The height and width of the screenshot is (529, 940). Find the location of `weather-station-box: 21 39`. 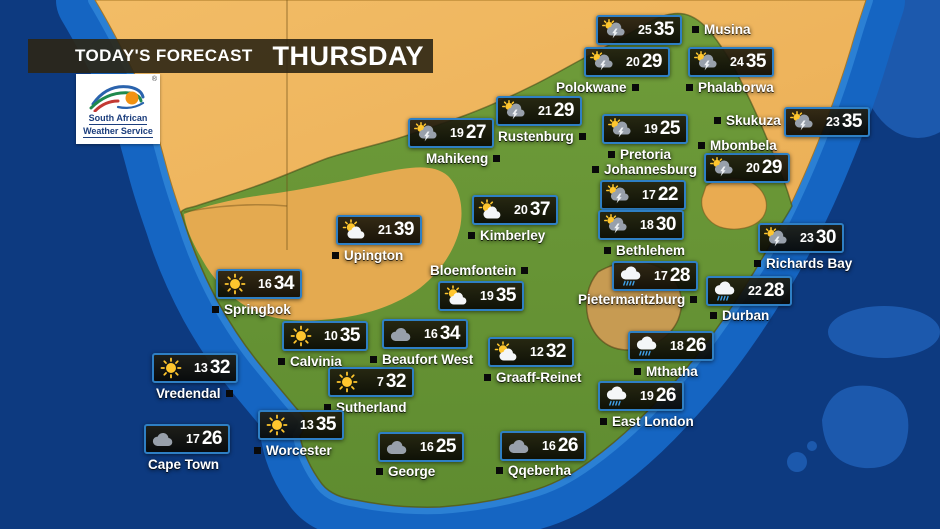

weather-station-box: 21 39 is located at coordinates (379, 230).